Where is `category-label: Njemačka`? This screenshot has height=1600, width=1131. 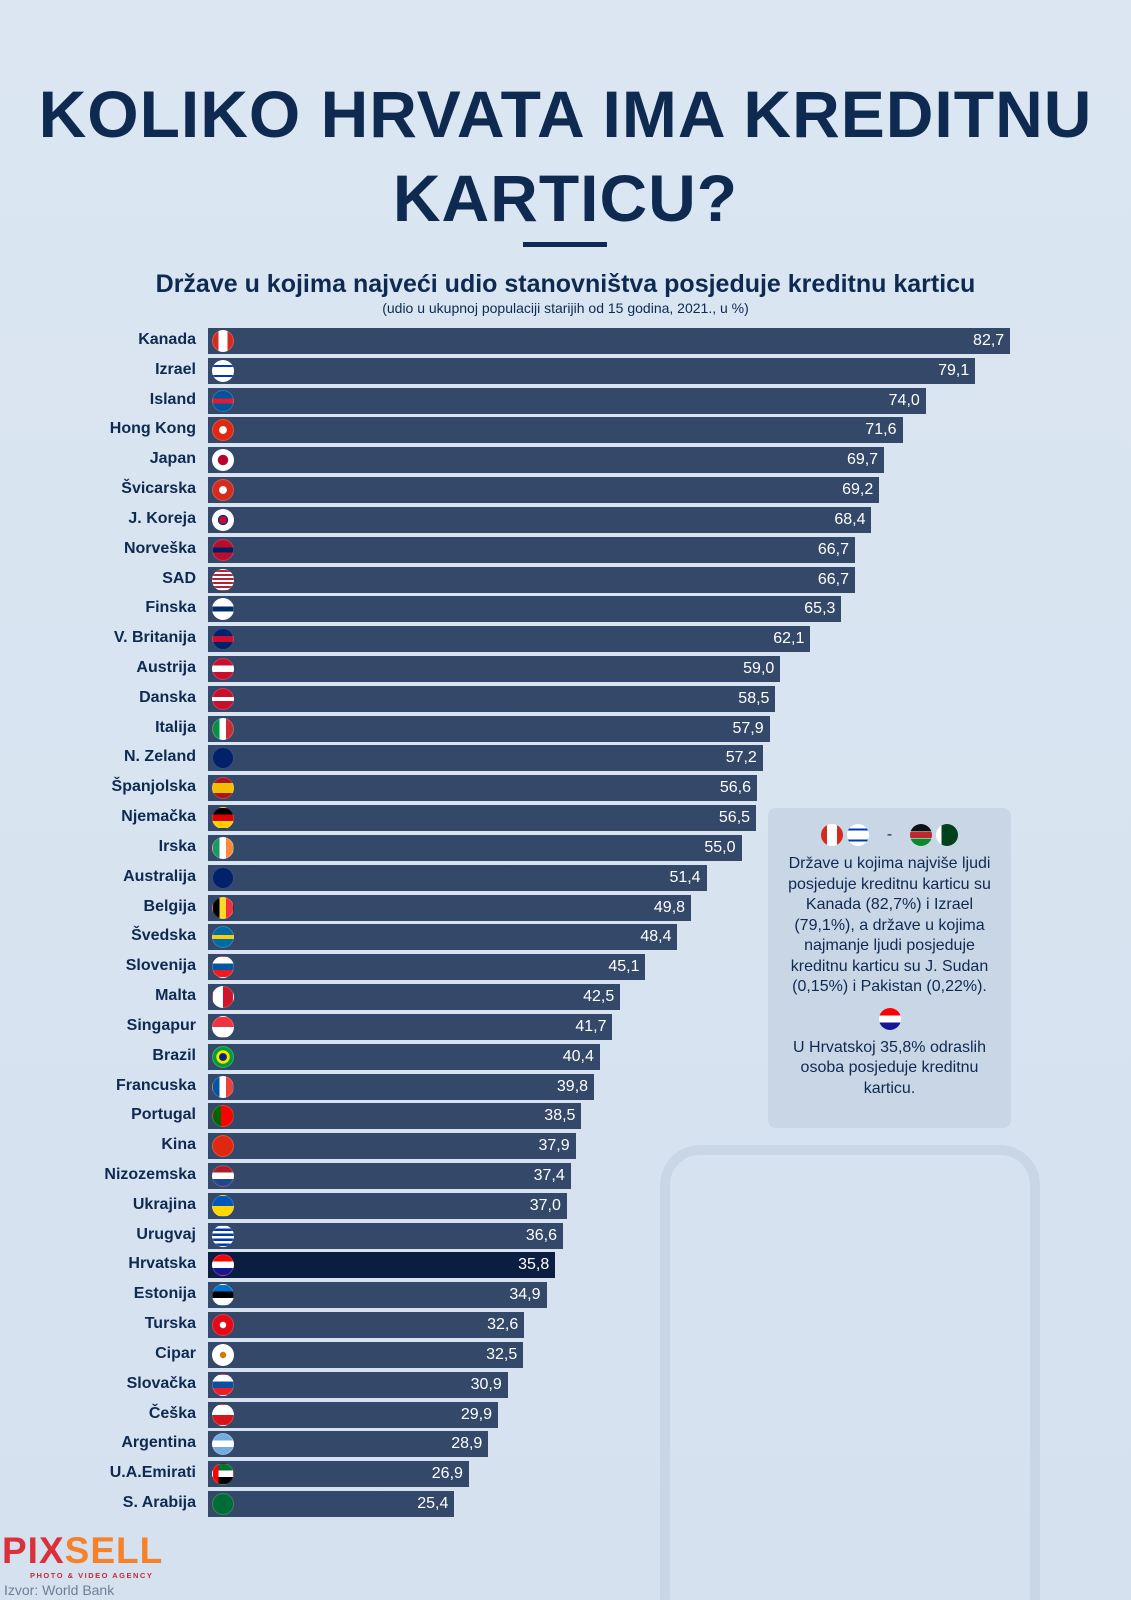 category-label: Njemačka is located at coordinates (158, 817).